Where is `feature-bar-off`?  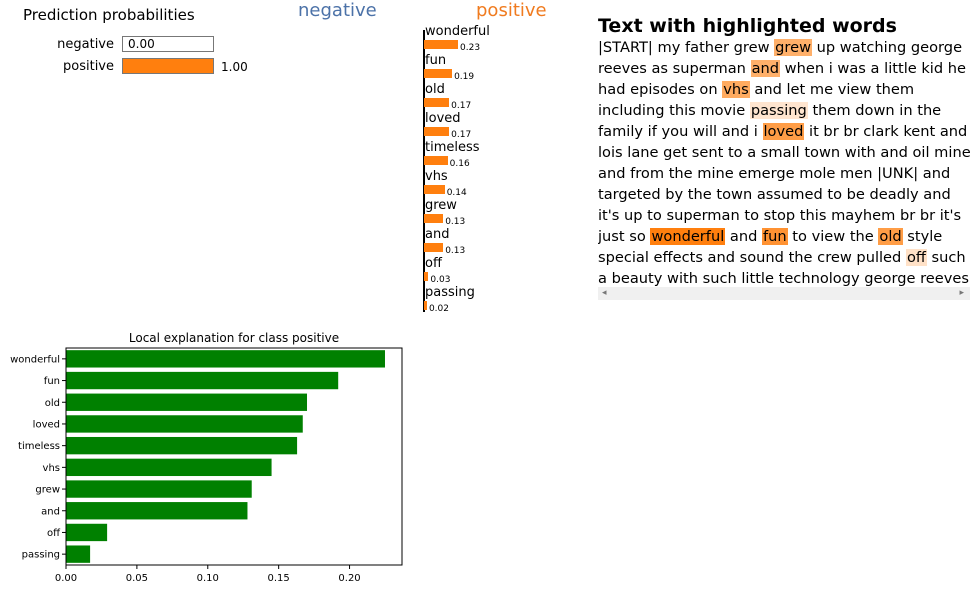
feature-bar-off is located at coordinates (426, 276).